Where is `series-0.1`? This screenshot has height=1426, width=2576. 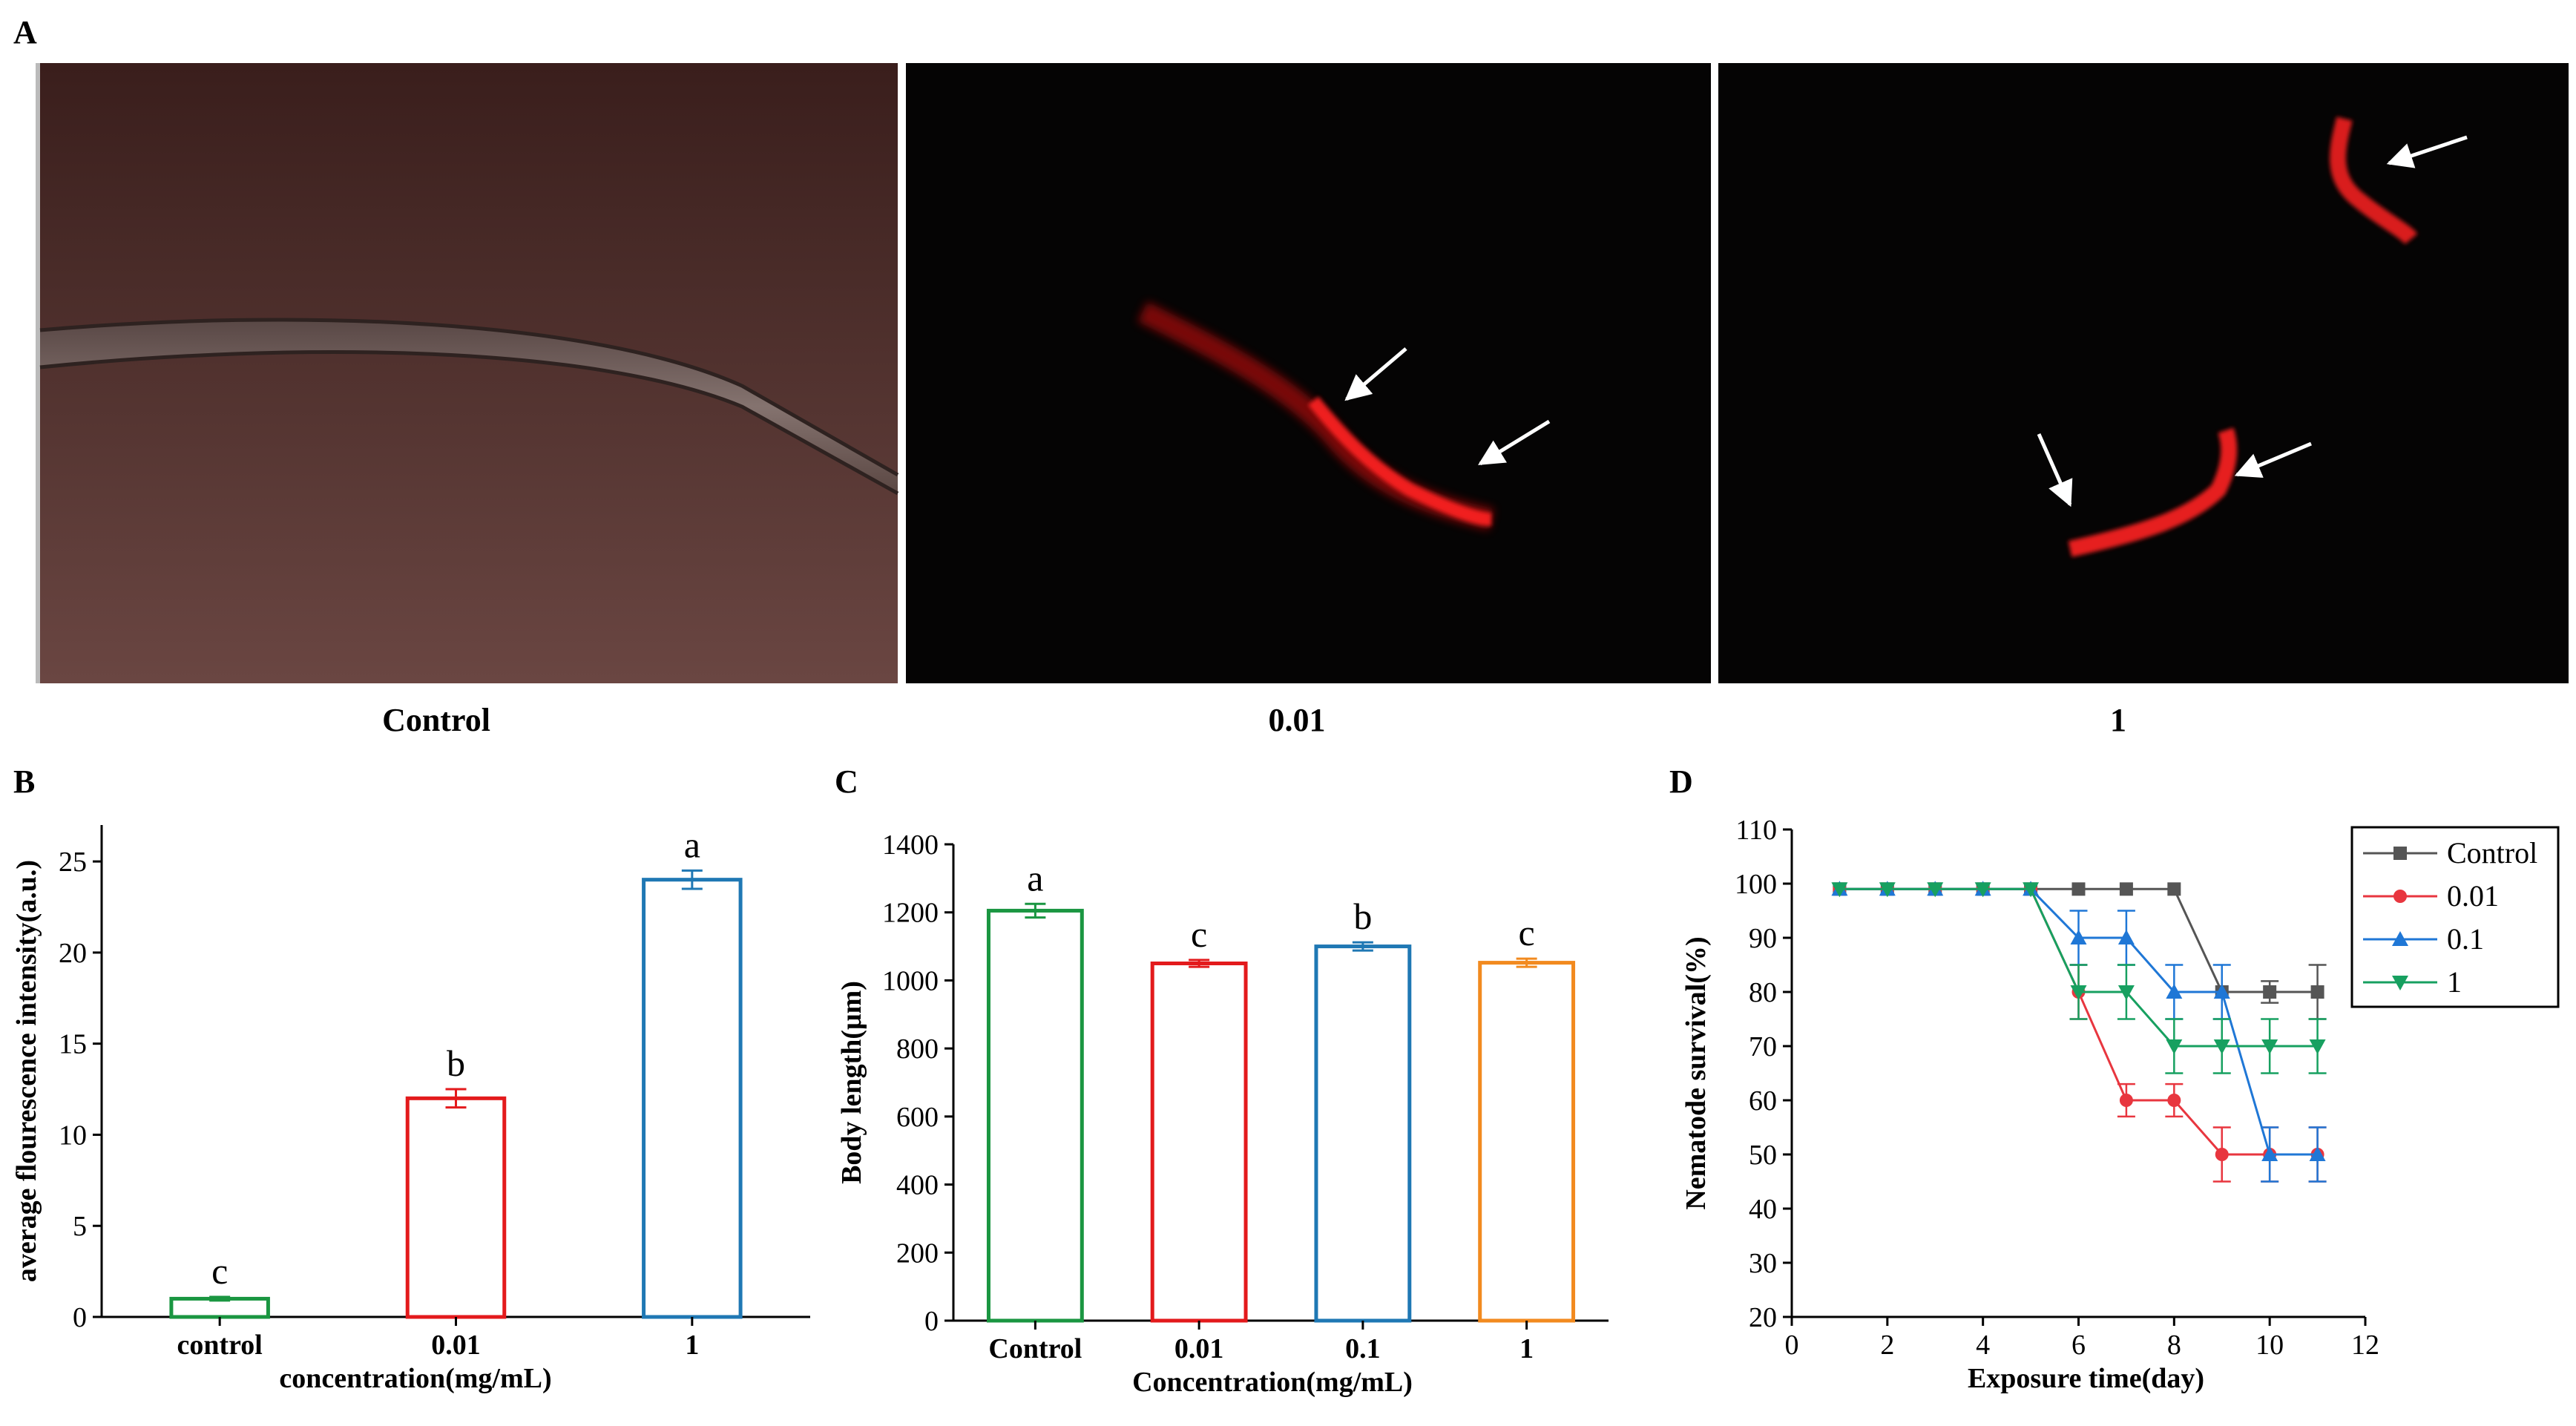
series-0.1 is located at coordinates (2079, 1032).